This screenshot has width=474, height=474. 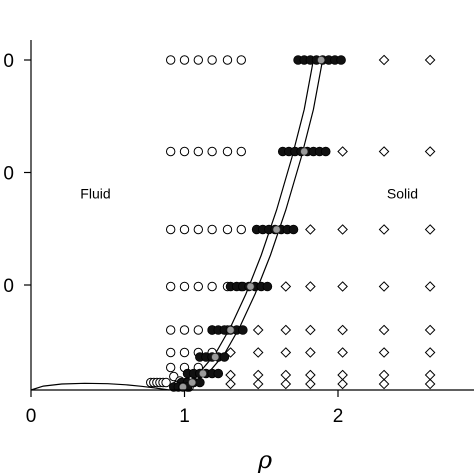 What do you see at coordinates (100, 386) in the screenshot?
I see `curve-gas-liquid-dome` at bounding box center [100, 386].